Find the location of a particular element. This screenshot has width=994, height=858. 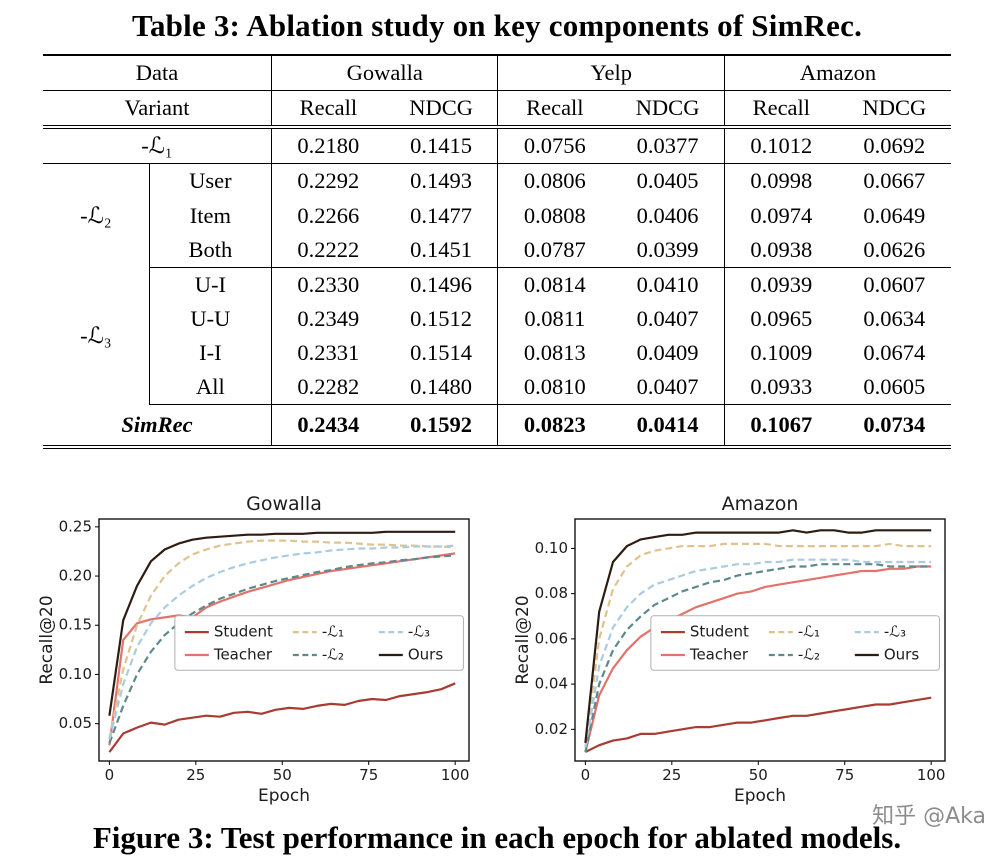

metric-value: 0.0410 is located at coordinates (667, 284).